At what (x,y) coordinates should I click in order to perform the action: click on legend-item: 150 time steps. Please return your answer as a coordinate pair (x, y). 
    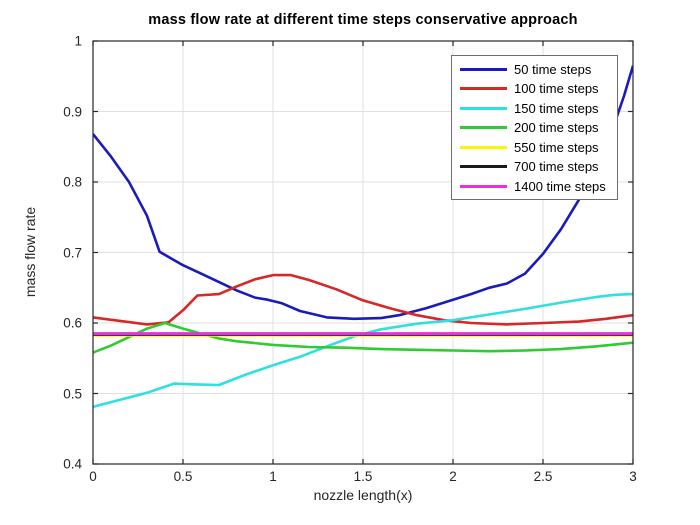
    Looking at the image, I should click on (534, 108).